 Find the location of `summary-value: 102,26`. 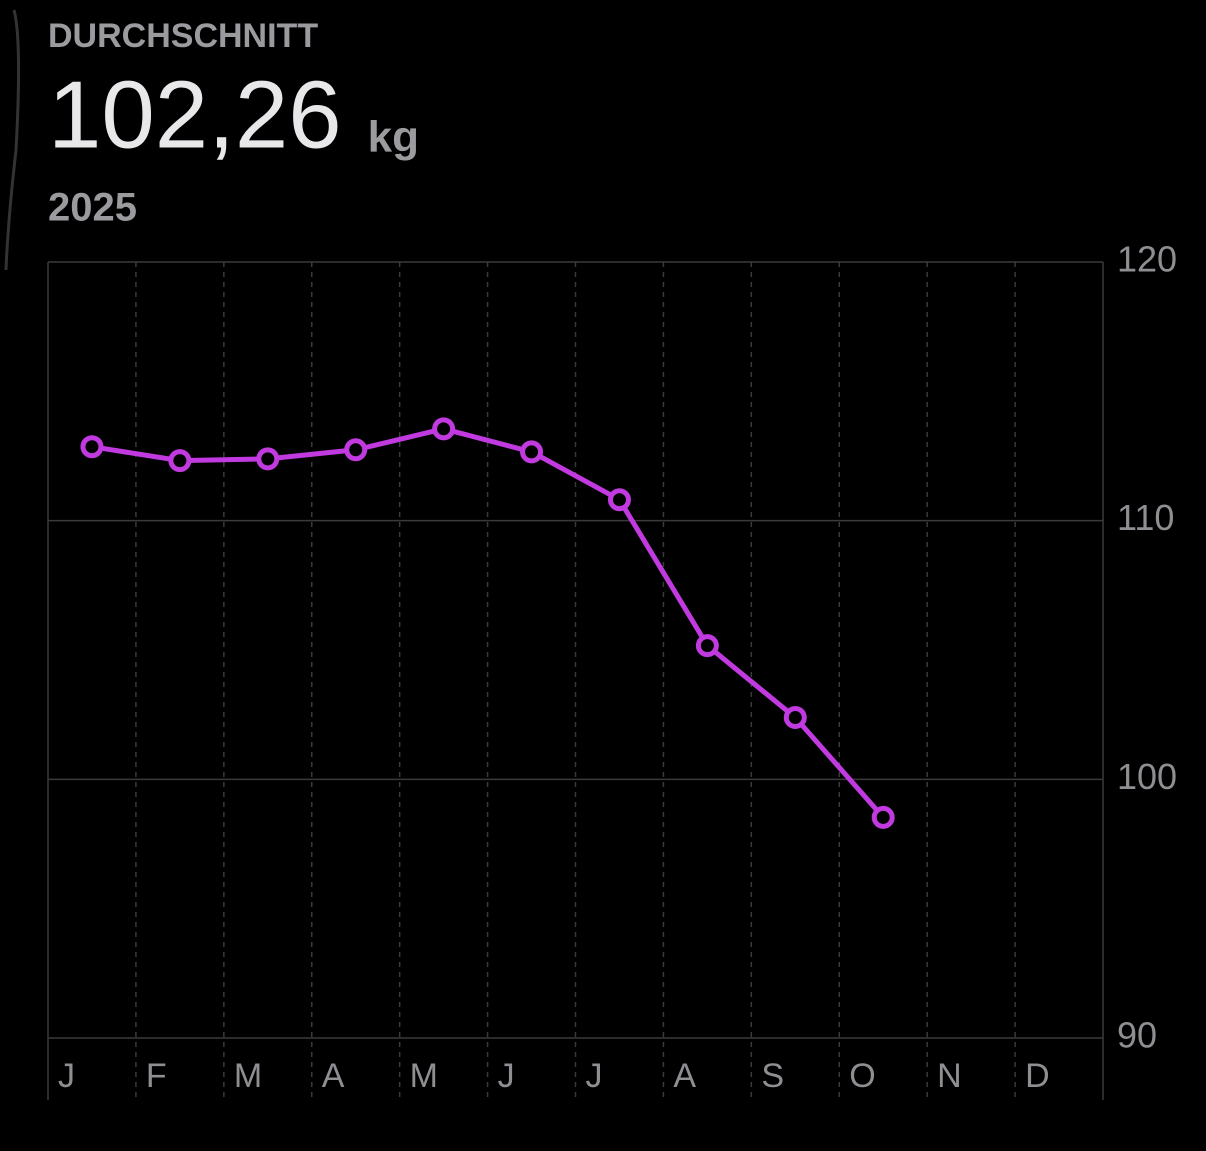

summary-value: 102,26 is located at coordinates (195, 114).